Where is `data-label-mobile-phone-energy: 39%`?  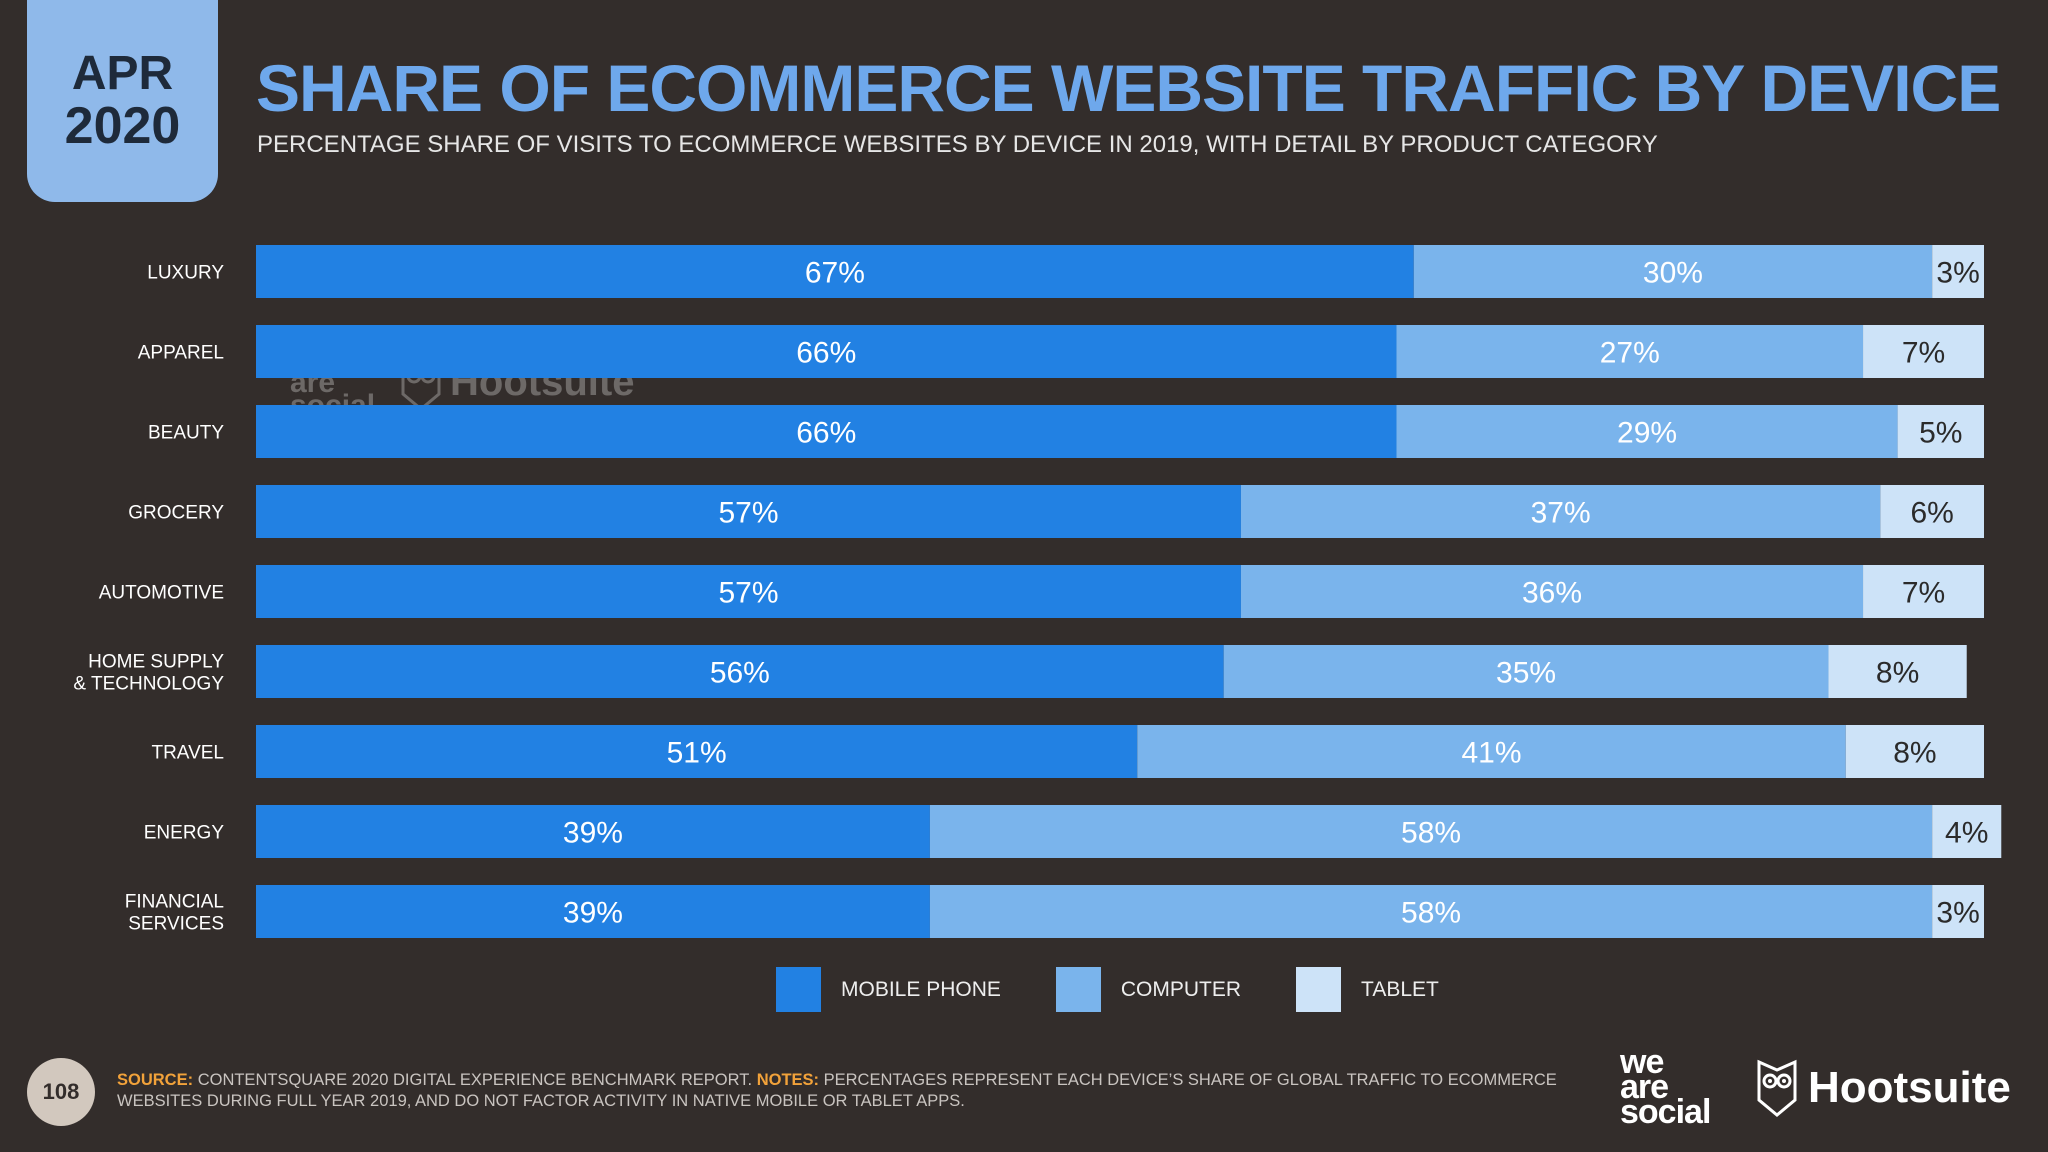
data-label-mobile-phone-energy: 39% is located at coordinates (593, 833).